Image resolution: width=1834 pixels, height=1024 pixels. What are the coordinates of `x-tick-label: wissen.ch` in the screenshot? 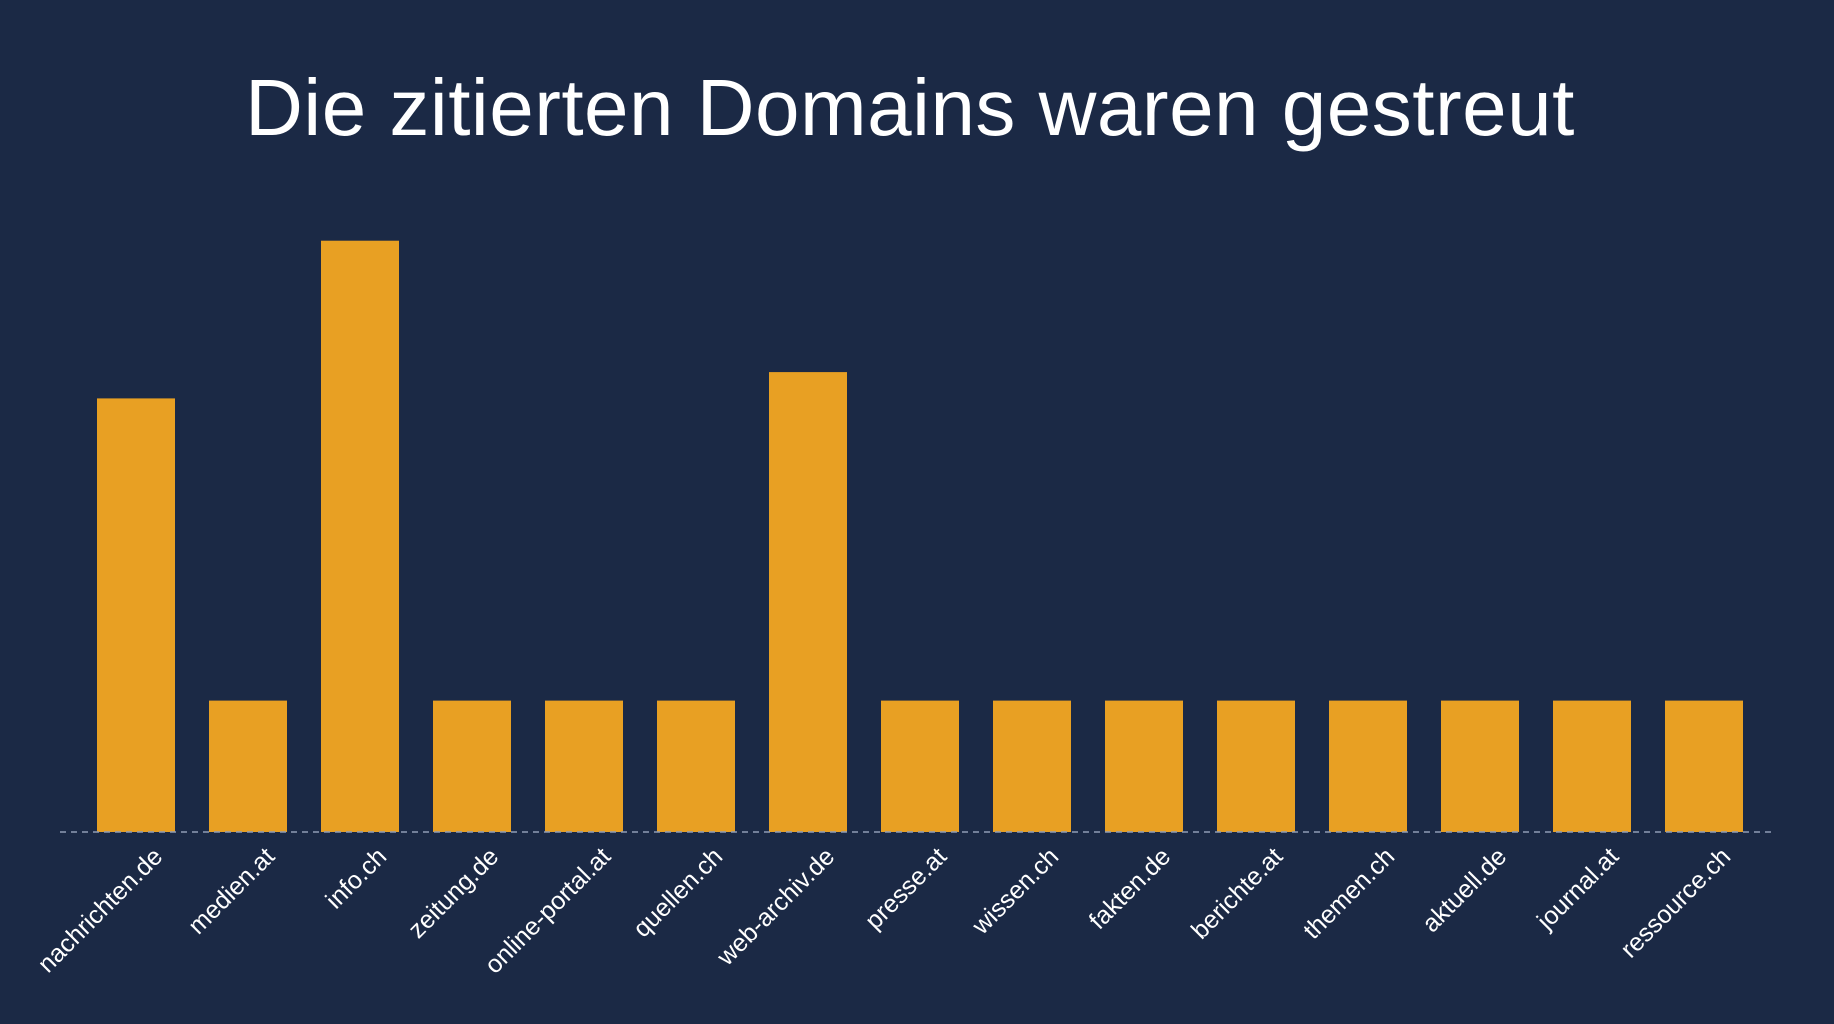 It's located at (1015, 891).